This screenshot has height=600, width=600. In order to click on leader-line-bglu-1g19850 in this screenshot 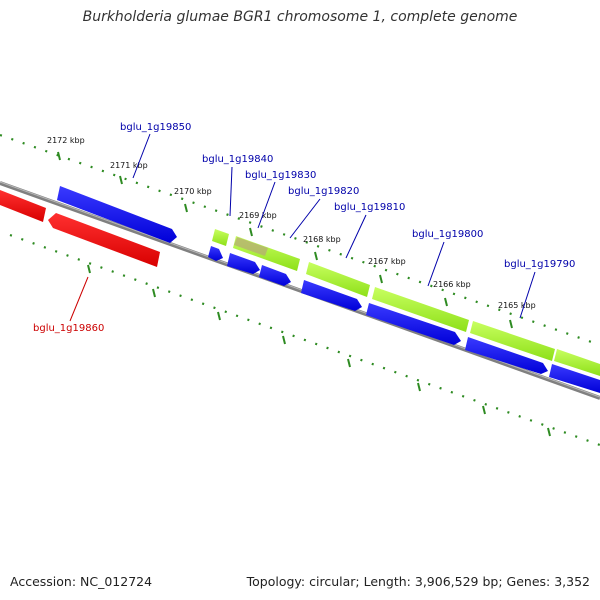, I will do `click(141, 156)`.